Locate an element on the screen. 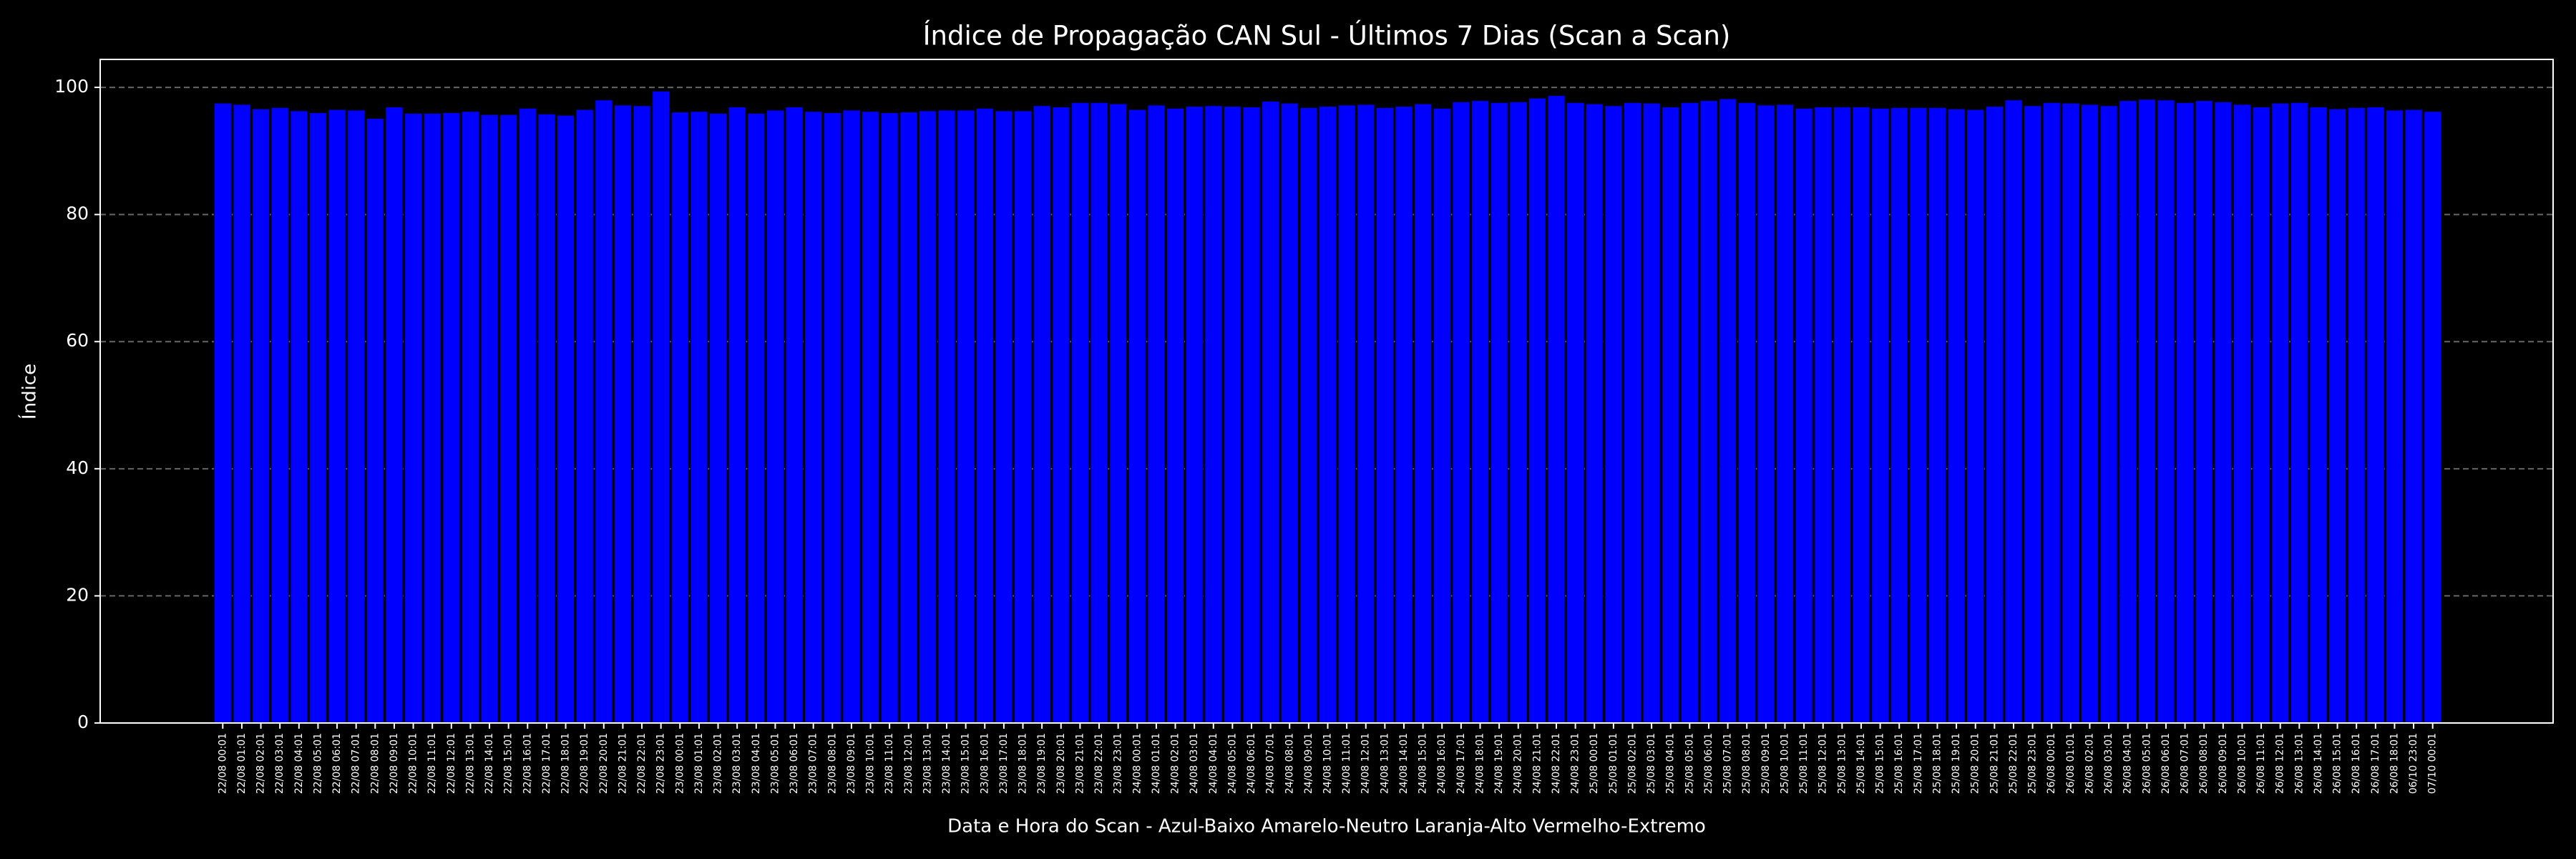 This screenshot has width=2576, height=859. x-tick-label: 22/08 17:01 is located at coordinates (546, 763).